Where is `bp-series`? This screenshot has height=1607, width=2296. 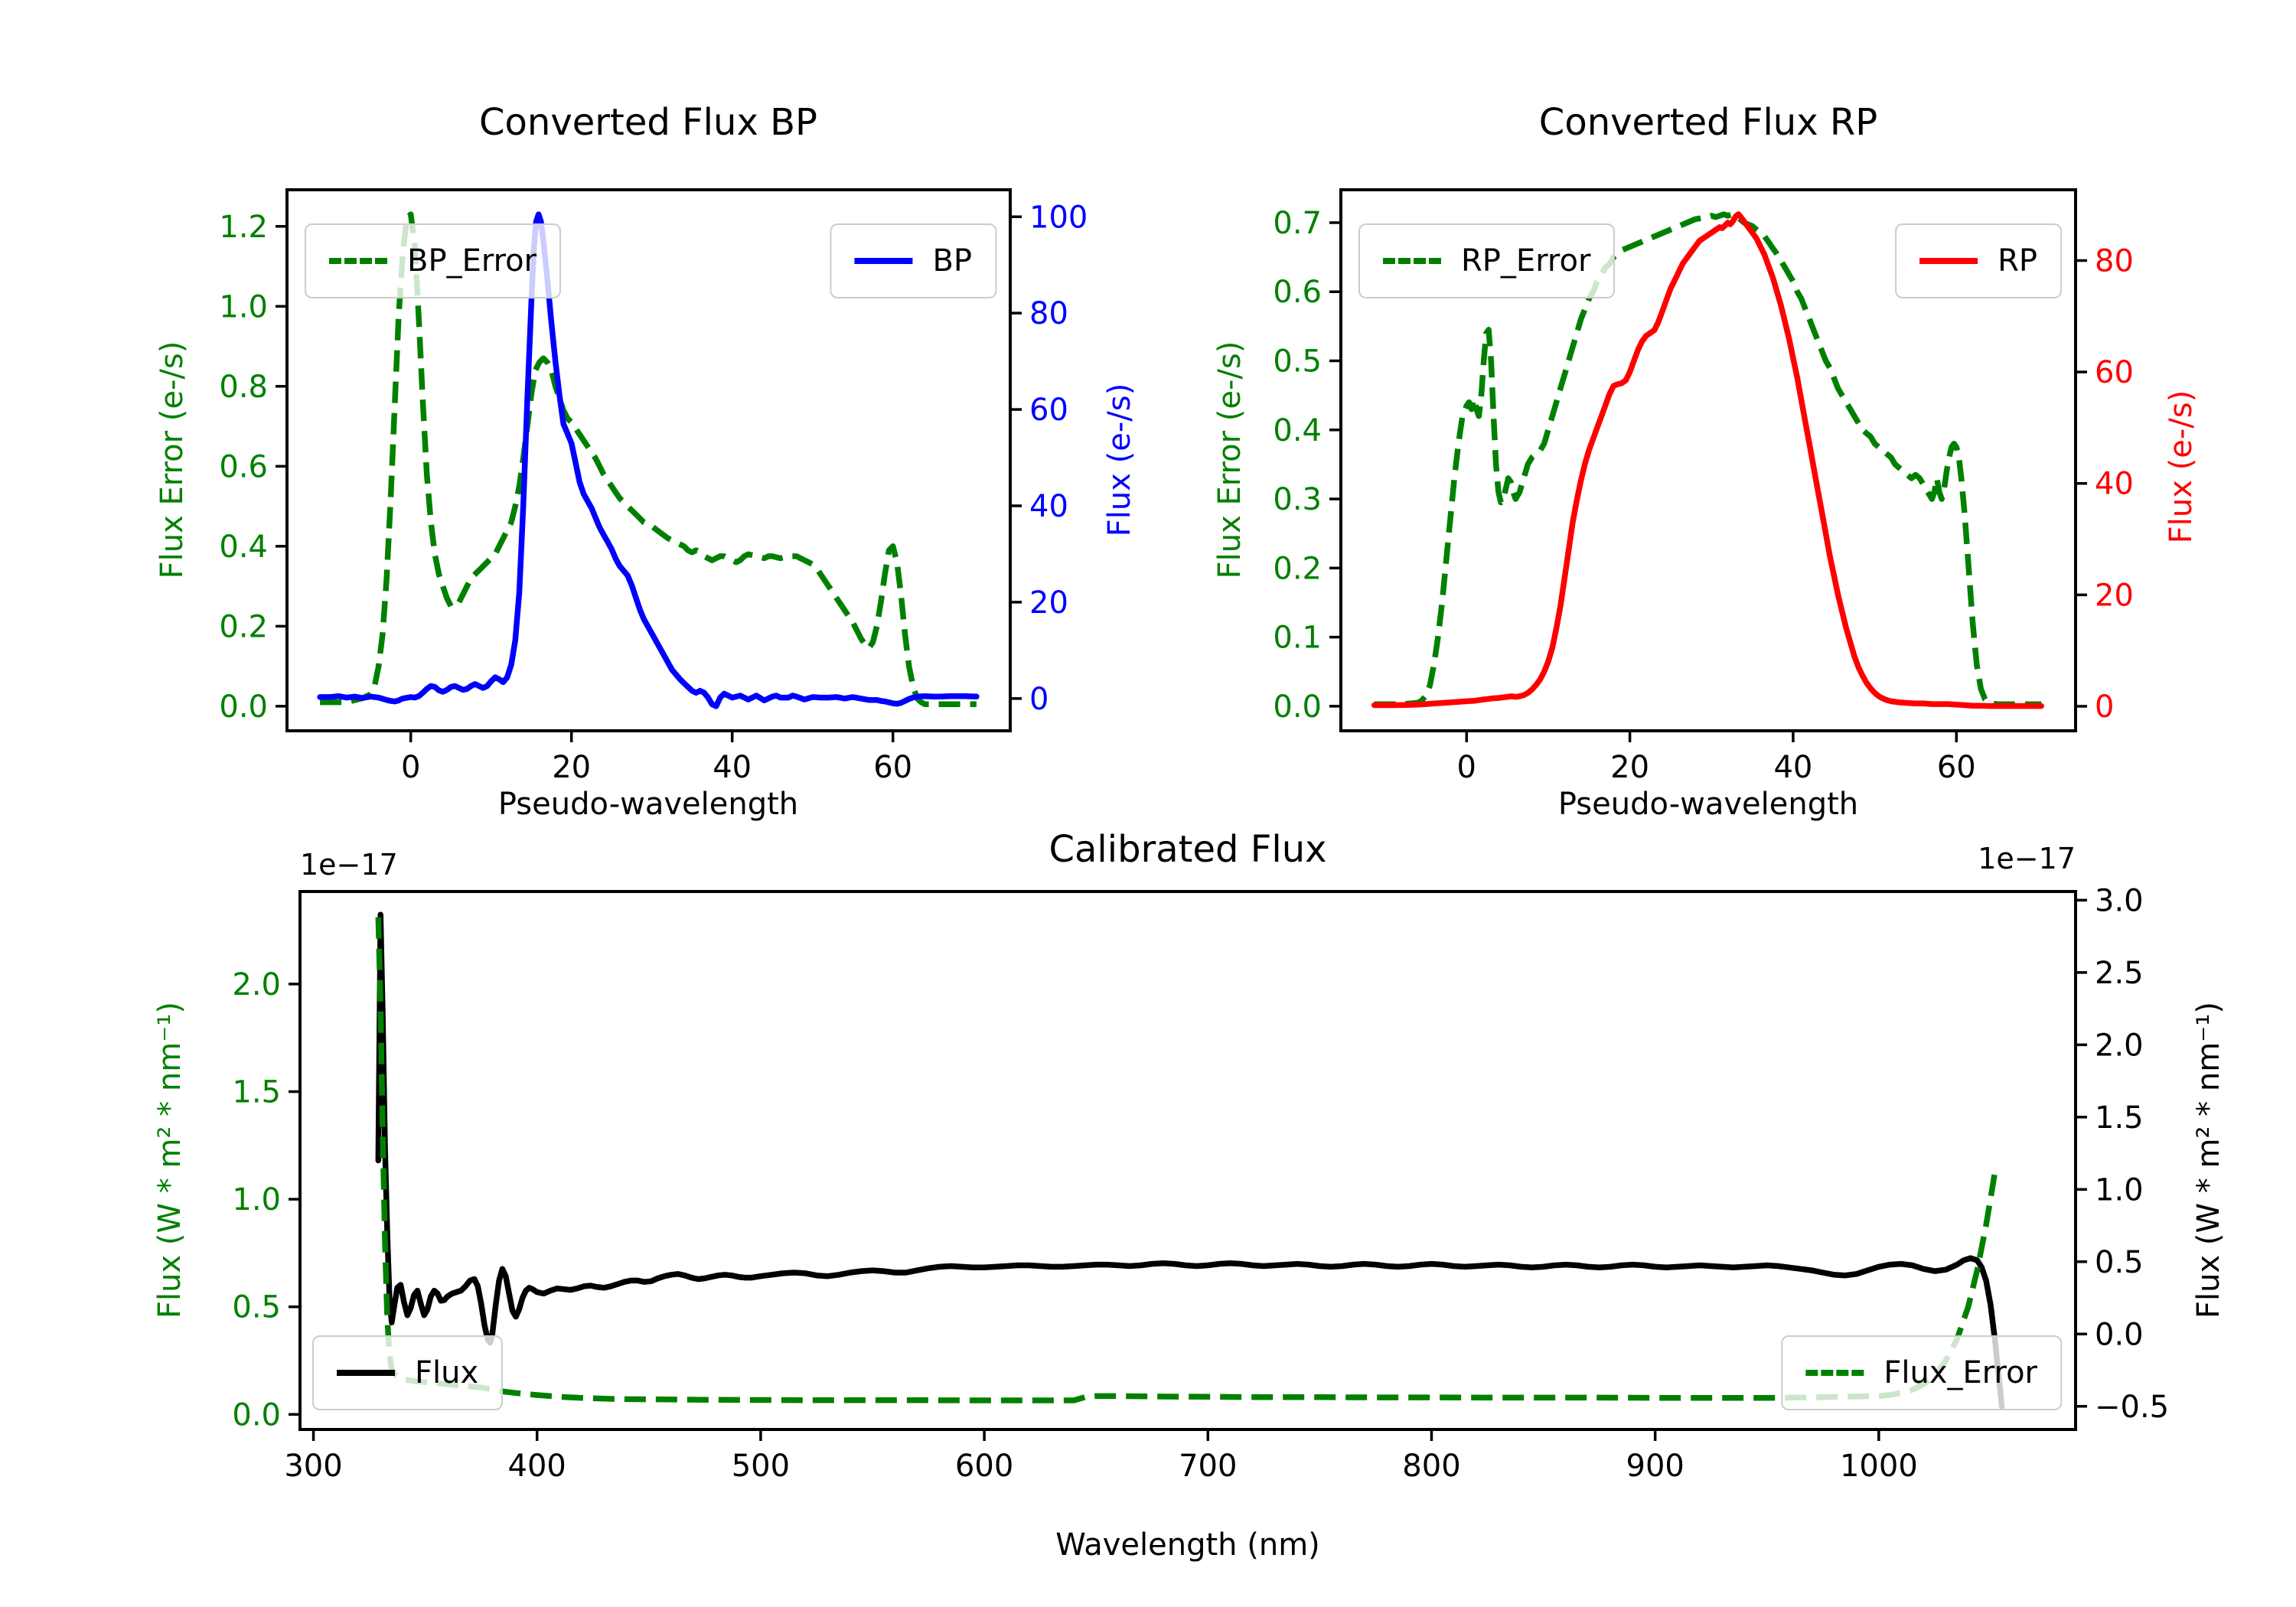 bp-series is located at coordinates (648, 460).